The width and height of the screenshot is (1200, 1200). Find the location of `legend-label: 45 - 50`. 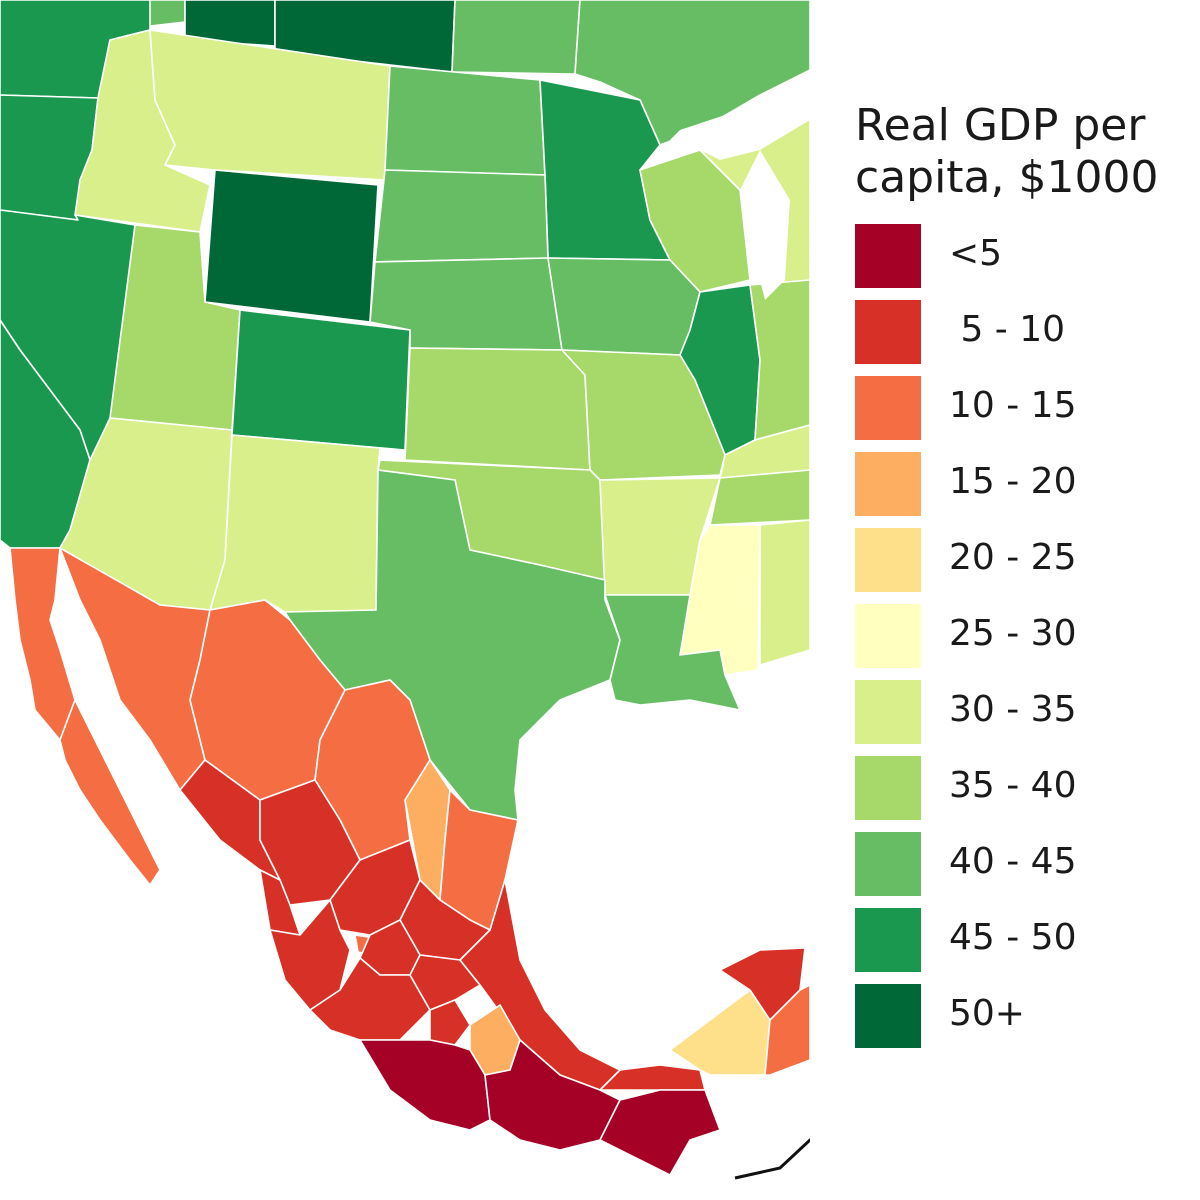

legend-label: 45 - 50 is located at coordinates (1013, 937).